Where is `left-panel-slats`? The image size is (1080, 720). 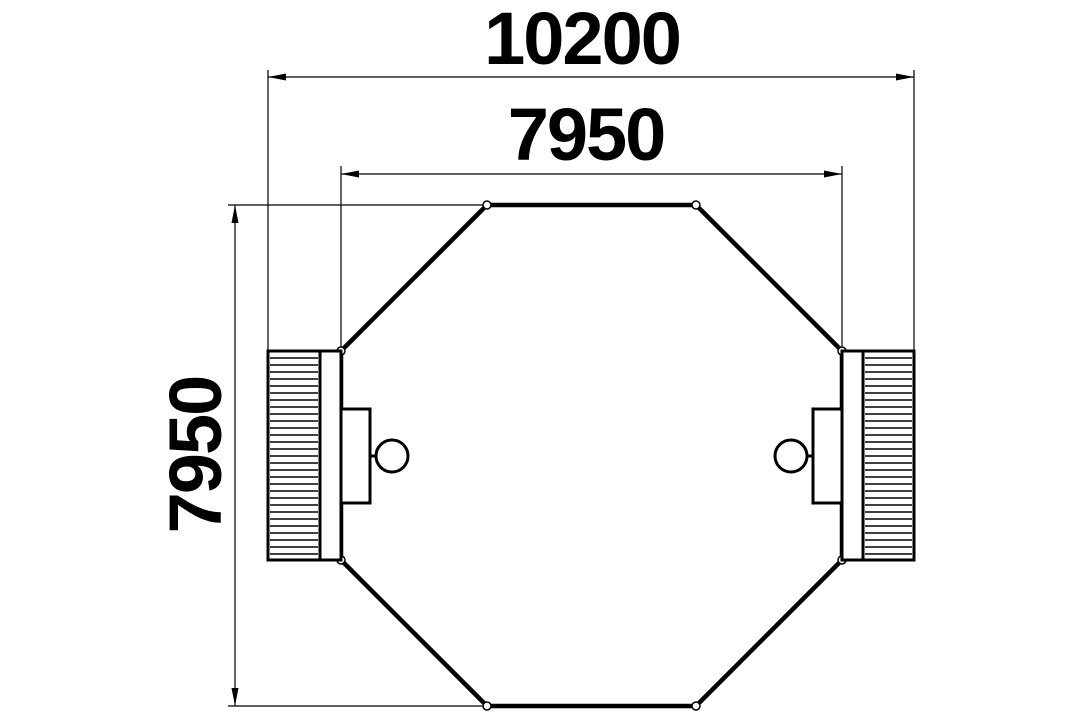
left-panel-slats is located at coordinates (294, 456).